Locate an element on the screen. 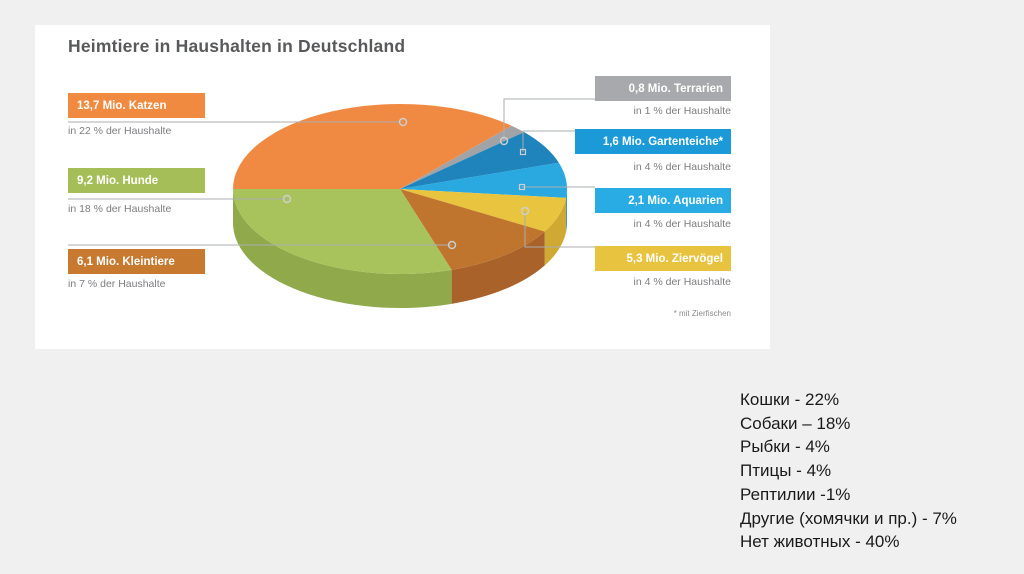 The width and height of the screenshot is (1024, 574). pie-slice-kleintiere is located at coordinates (472, 229).